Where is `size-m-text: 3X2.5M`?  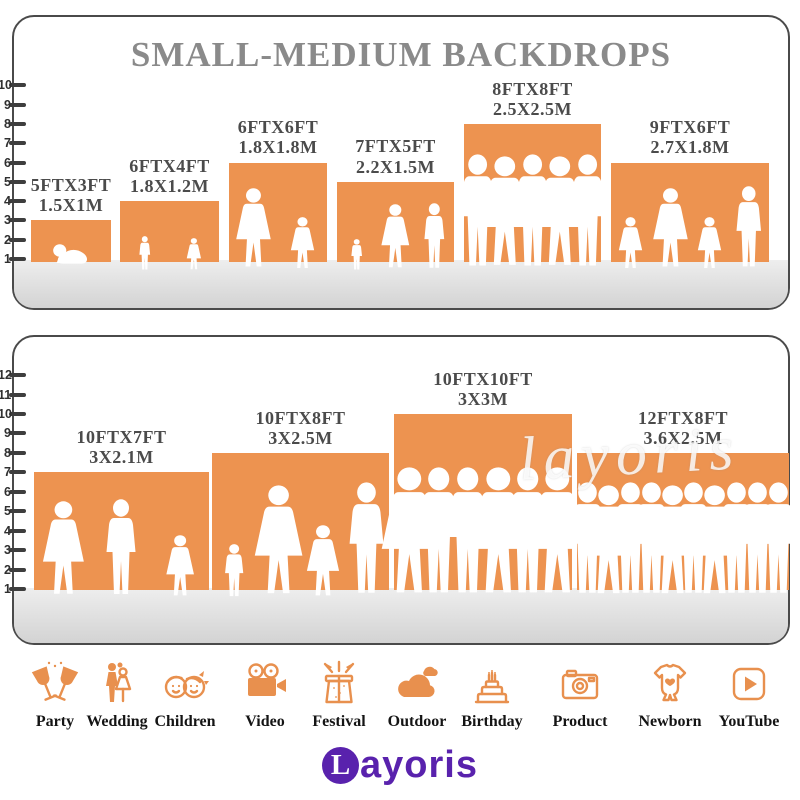
size-m-text: 3X2.5M is located at coordinates (300, 437).